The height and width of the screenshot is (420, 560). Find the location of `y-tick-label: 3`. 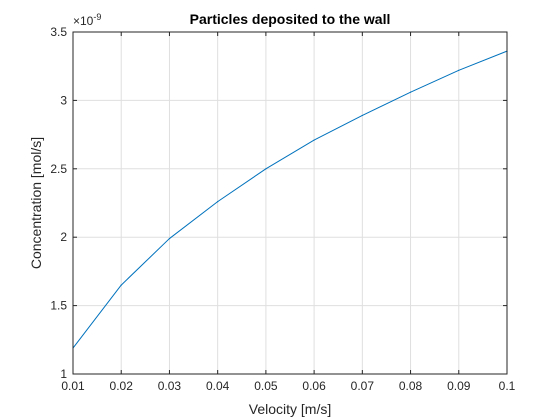

y-tick-label: 3 is located at coordinates (63, 100).